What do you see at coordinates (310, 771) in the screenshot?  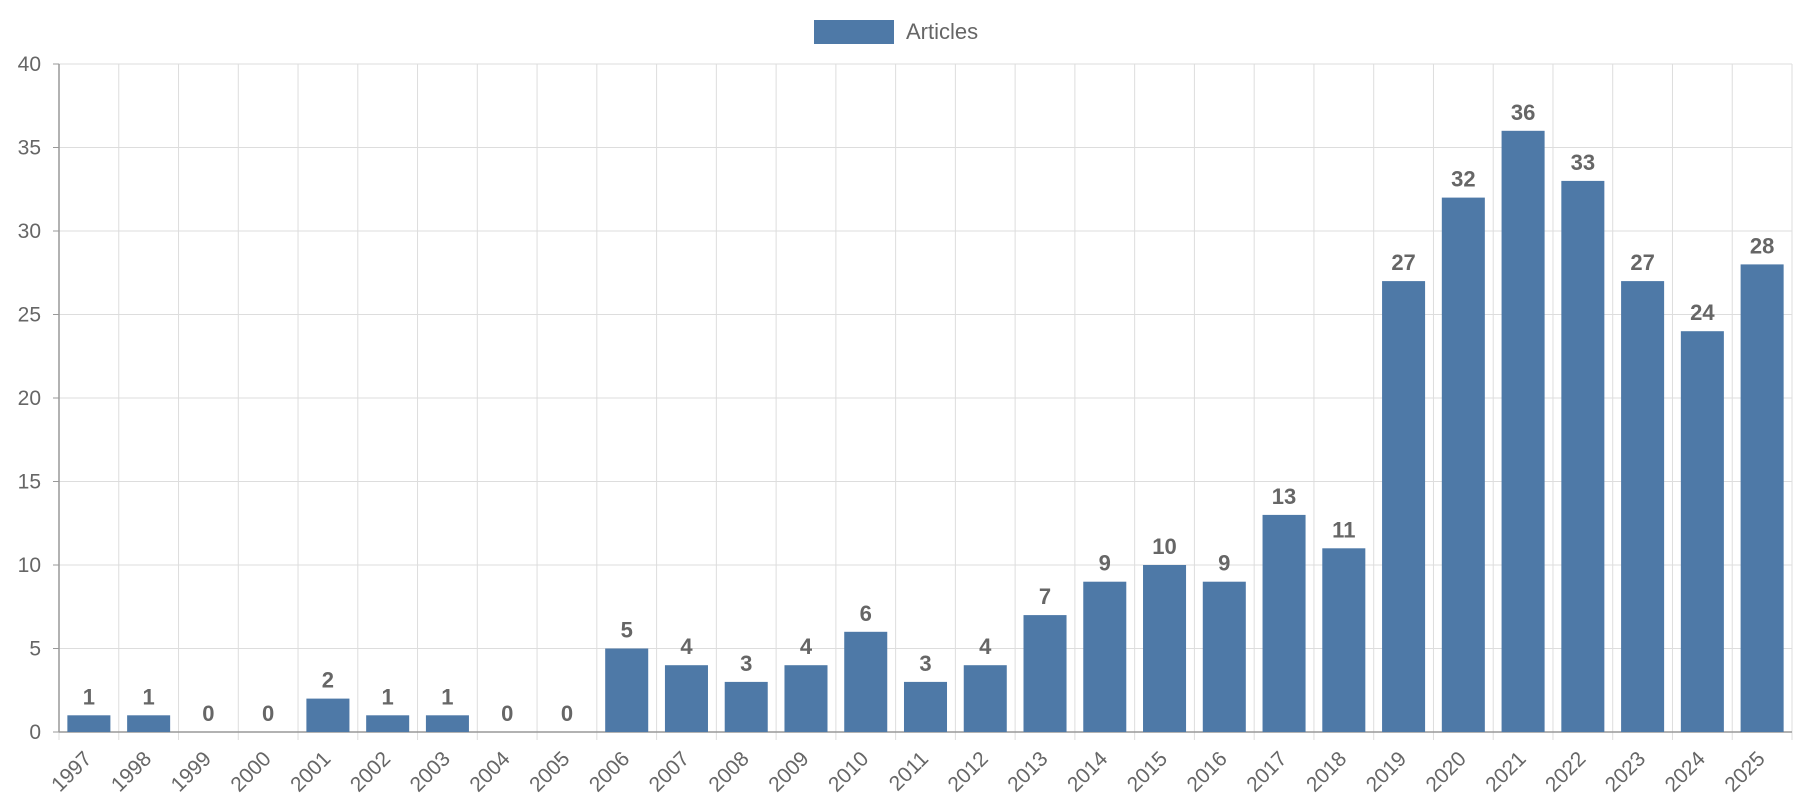 I see `x-tick-label: 2001` at bounding box center [310, 771].